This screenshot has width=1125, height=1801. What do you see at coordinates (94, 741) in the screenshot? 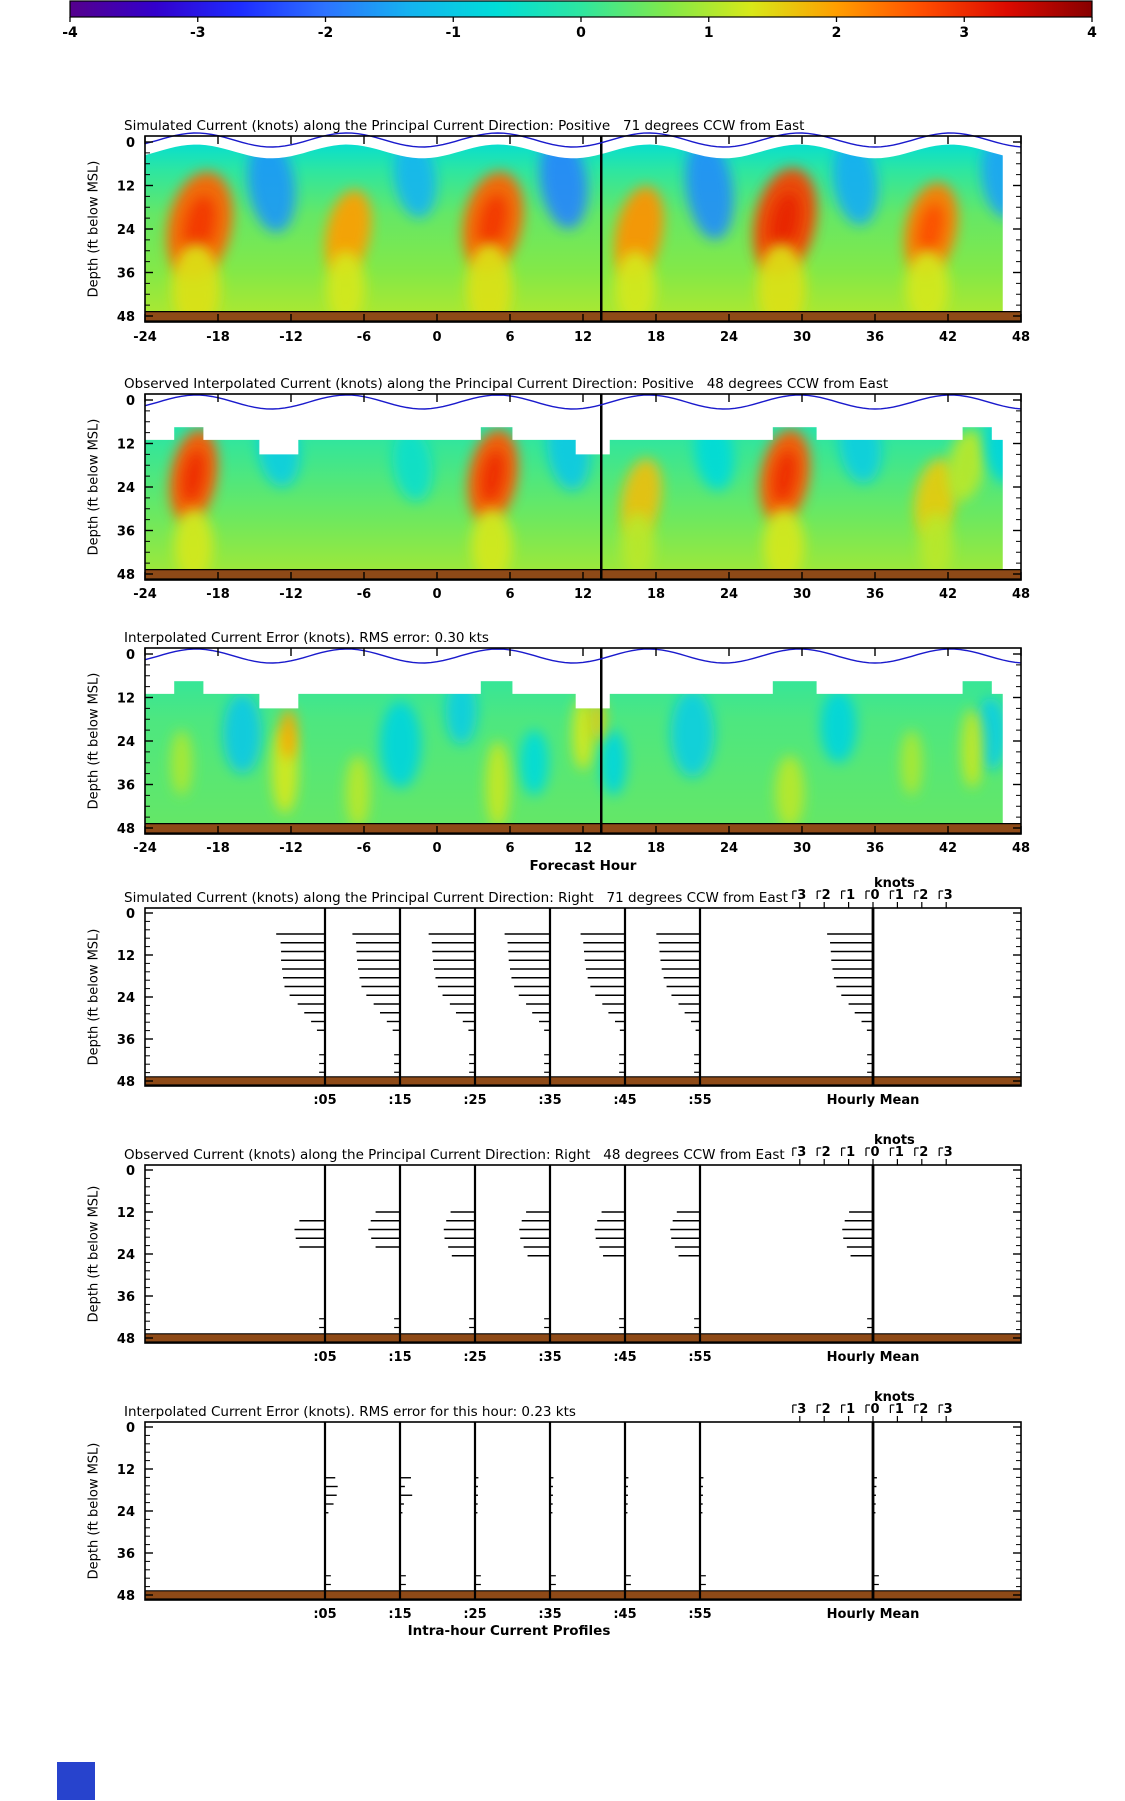
I see `y-axis-label-3: Depth (ft below MSL)` at bounding box center [94, 741].